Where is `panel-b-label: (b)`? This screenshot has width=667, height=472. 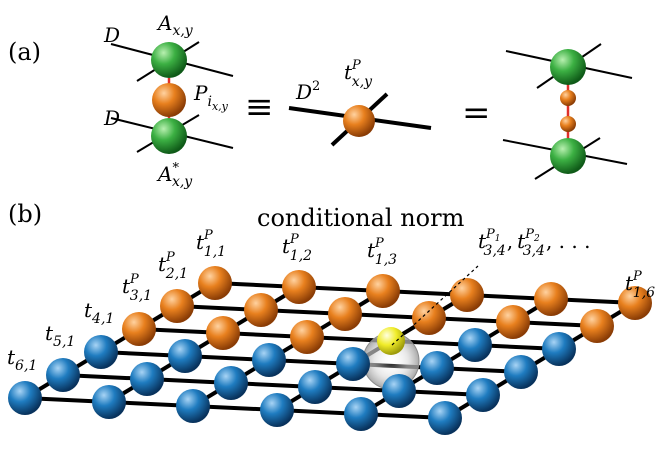 panel-b-label: (b) is located at coordinates (25, 214).